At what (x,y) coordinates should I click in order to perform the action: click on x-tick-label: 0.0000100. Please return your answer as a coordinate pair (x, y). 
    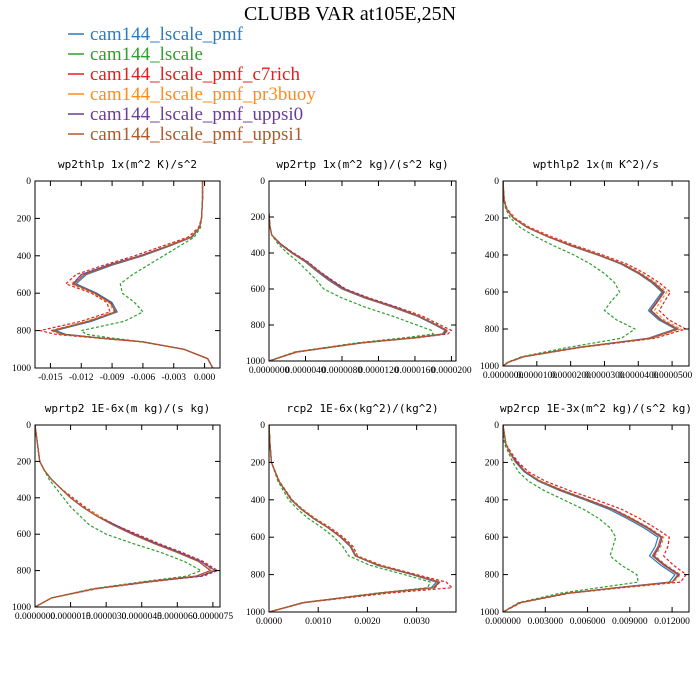
    Looking at the image, I should click on (537, 376).